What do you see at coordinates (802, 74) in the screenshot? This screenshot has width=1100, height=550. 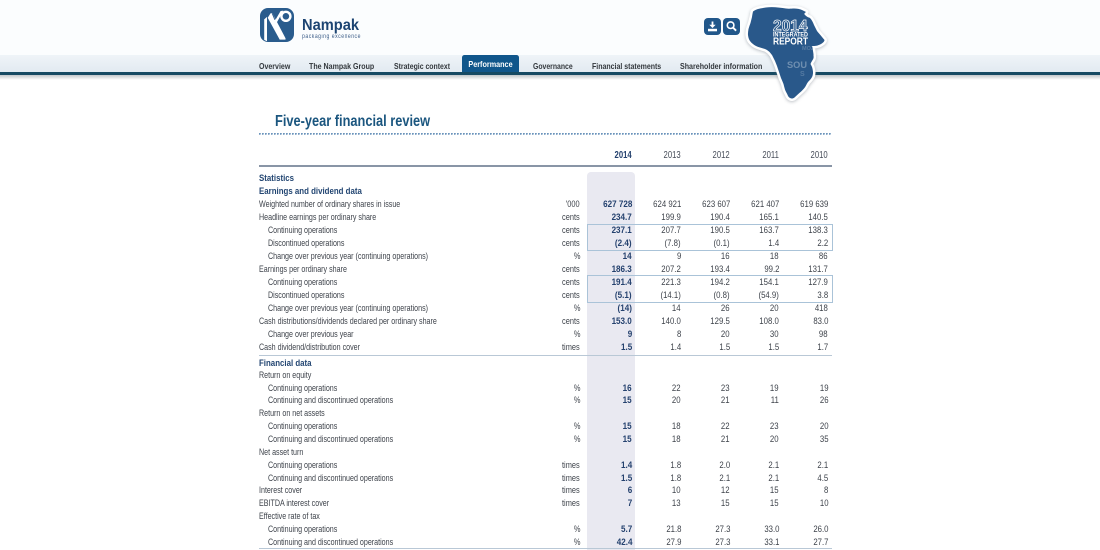 I see `svg-text: S` at bounding box center [802, 74].